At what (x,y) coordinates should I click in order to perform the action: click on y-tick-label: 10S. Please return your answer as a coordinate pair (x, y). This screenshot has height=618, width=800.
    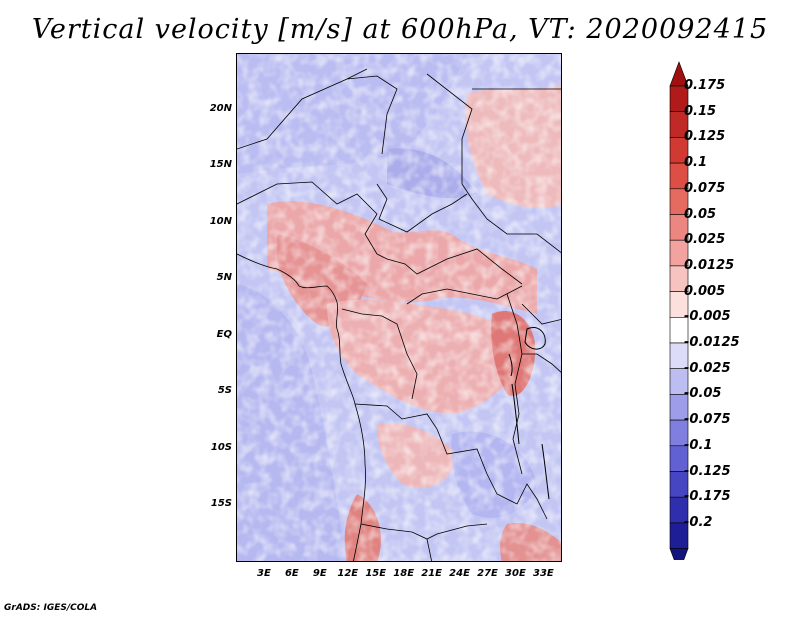
    Looking at the image, I should click on (221, 447).